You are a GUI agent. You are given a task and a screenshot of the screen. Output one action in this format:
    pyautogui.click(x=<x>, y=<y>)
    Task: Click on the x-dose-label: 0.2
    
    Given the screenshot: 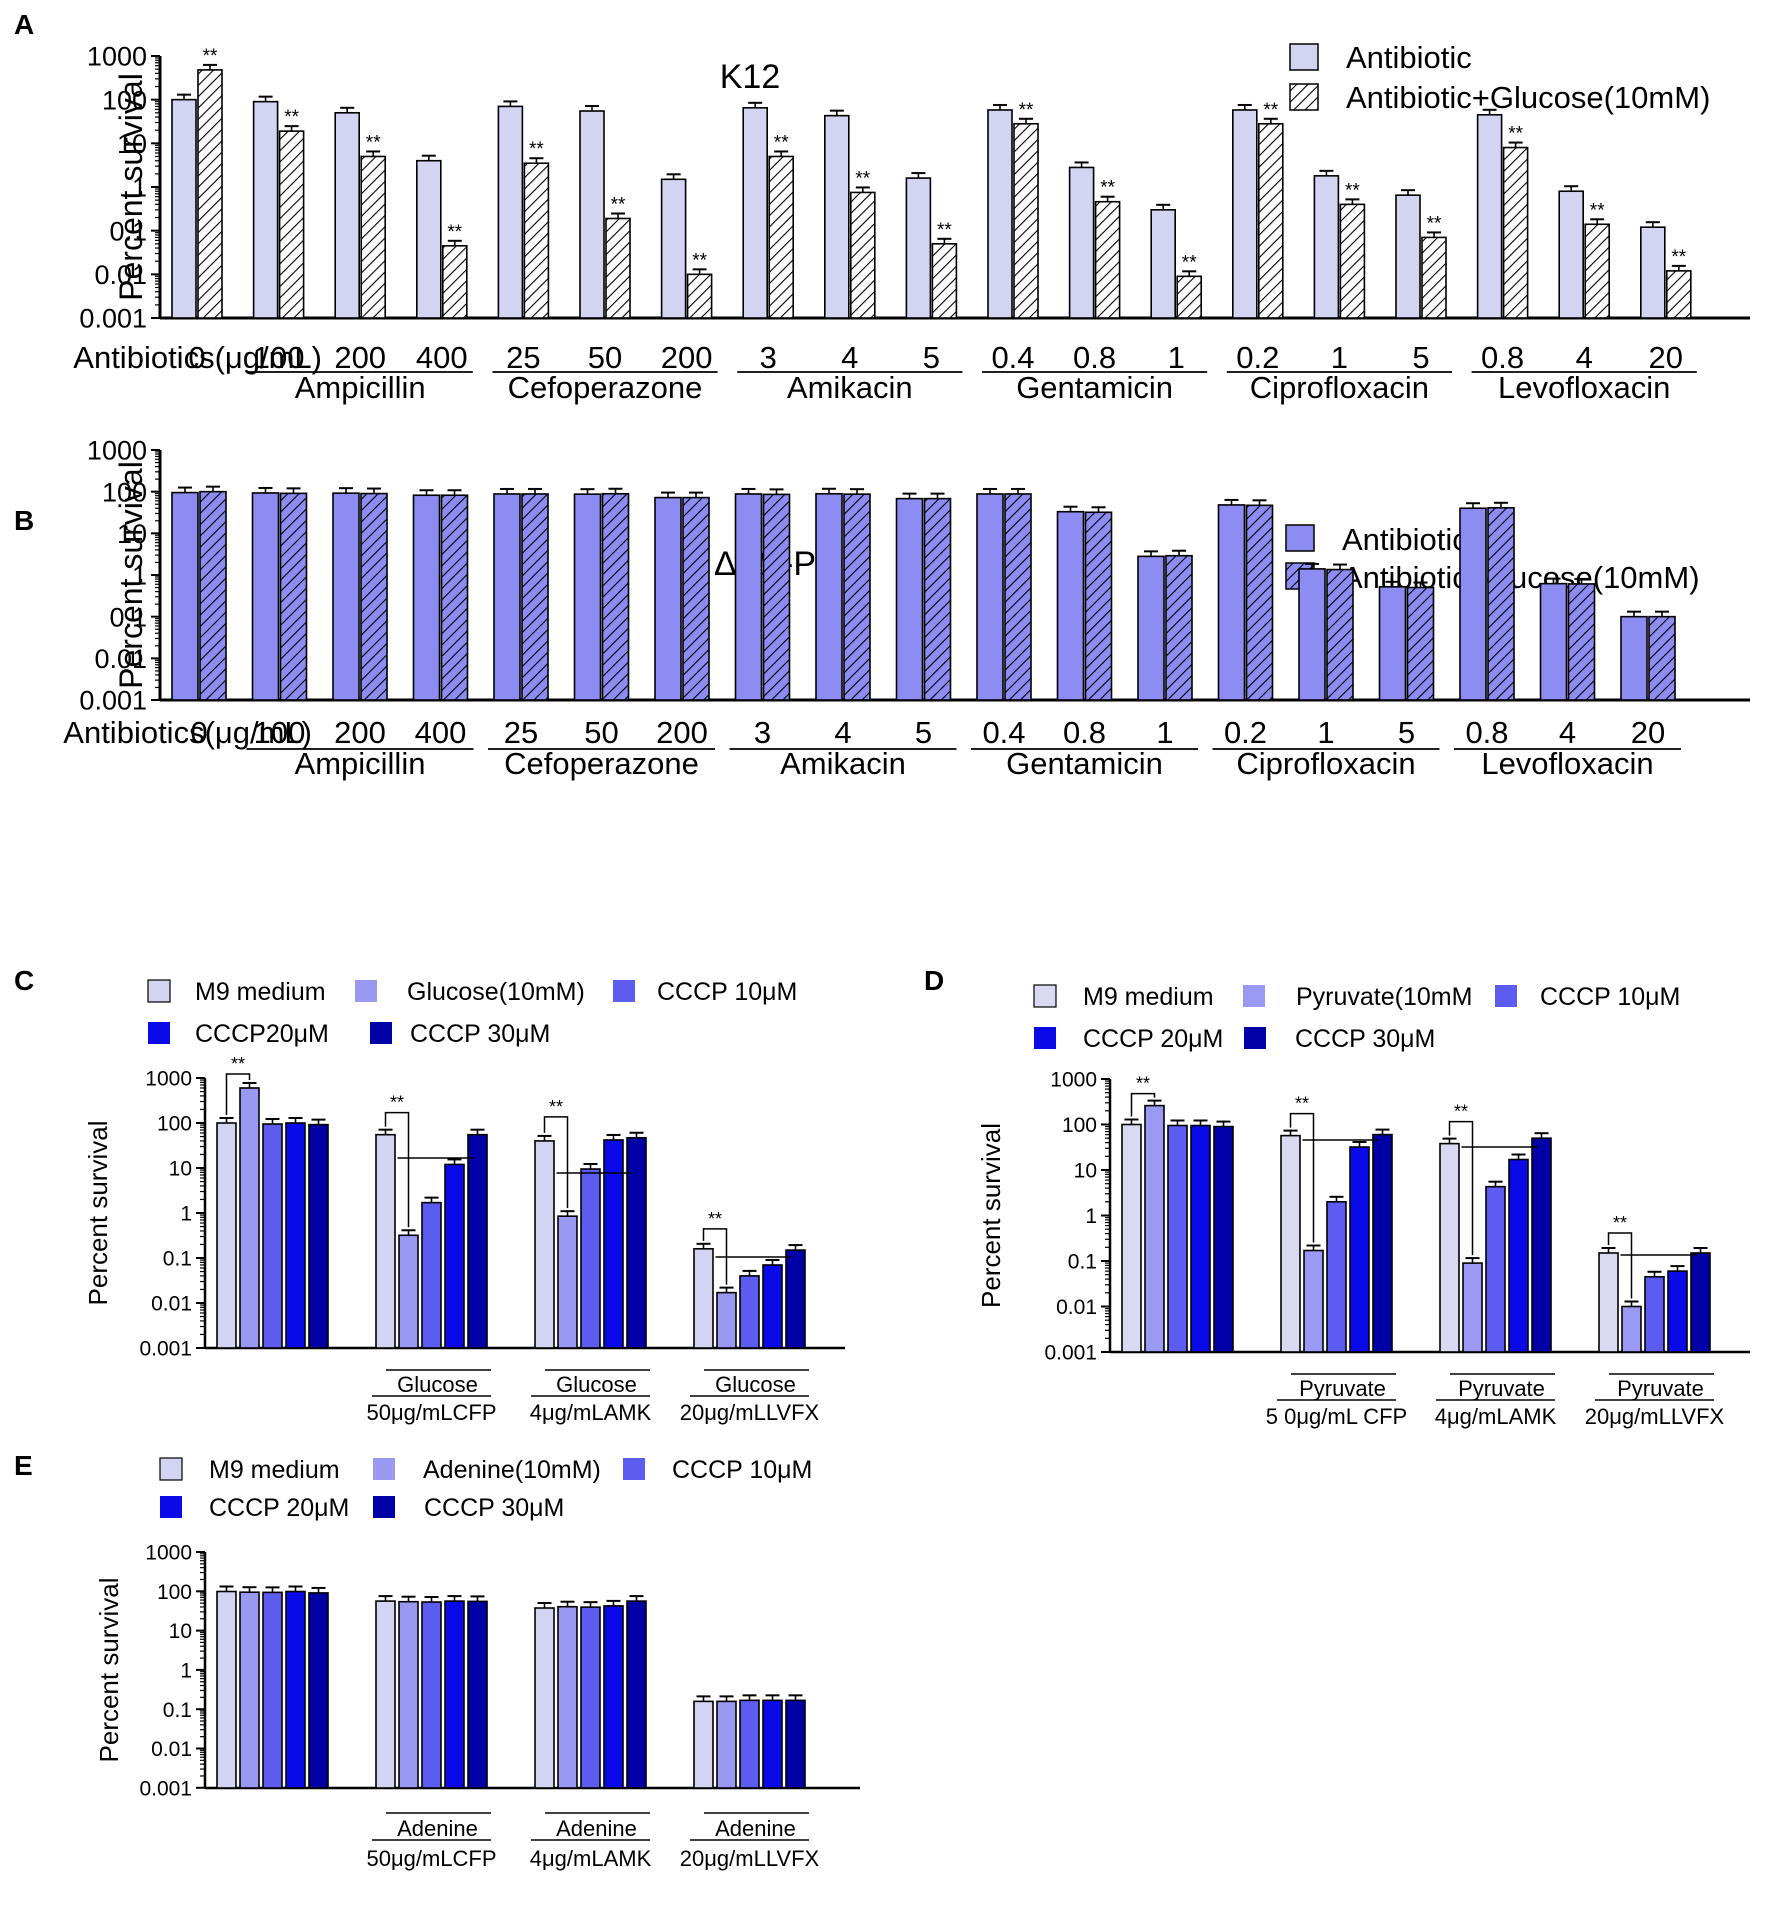 What is the action you would take?
    pyautogui.click(x=1245, y=732)
    